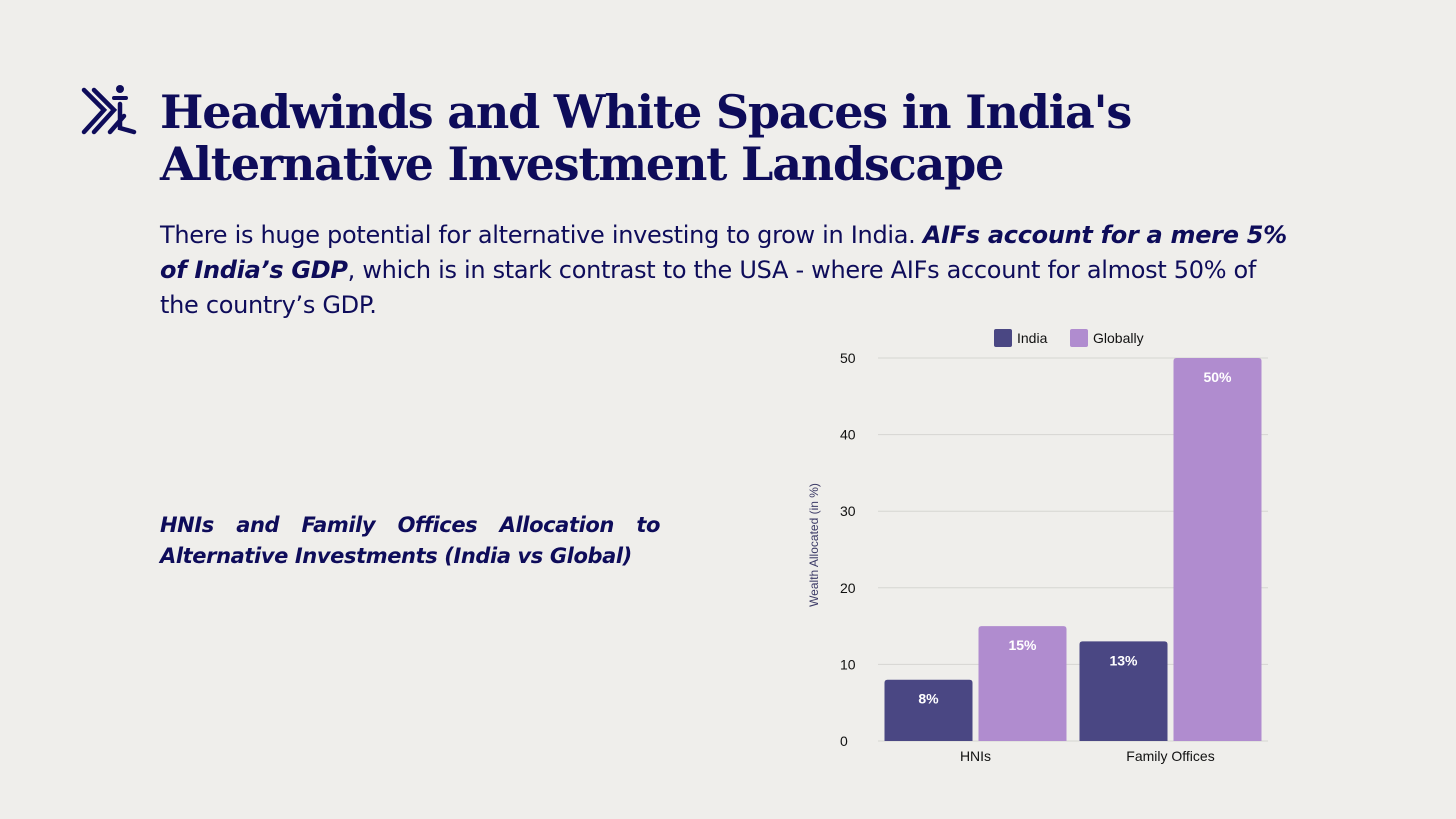 The width and height of the screenshot is (1456, 819). Describe the element at coordinates (848, 435) in the screenshot. I see `y-tick-label: 40` at that location.